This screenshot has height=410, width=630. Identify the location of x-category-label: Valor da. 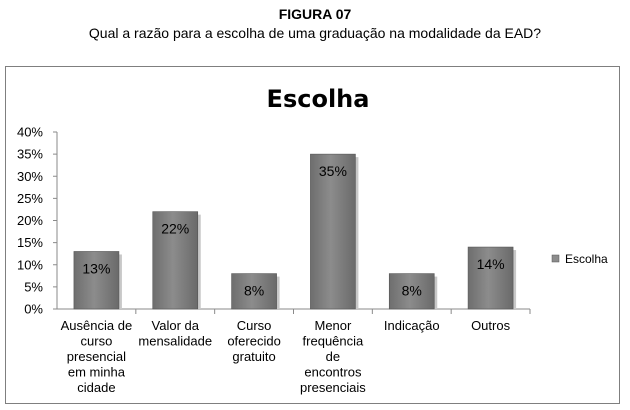
(176, 325).